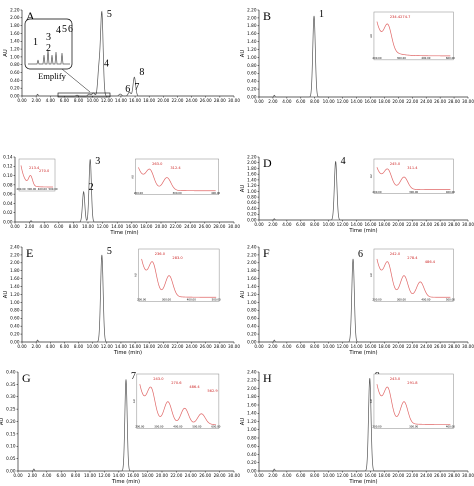 The image size is (474, 486). What do you see at coordinates (11, 409) in the screenshot?
I see `y-tick-label: 0.25` at bounding box center [11, 409].